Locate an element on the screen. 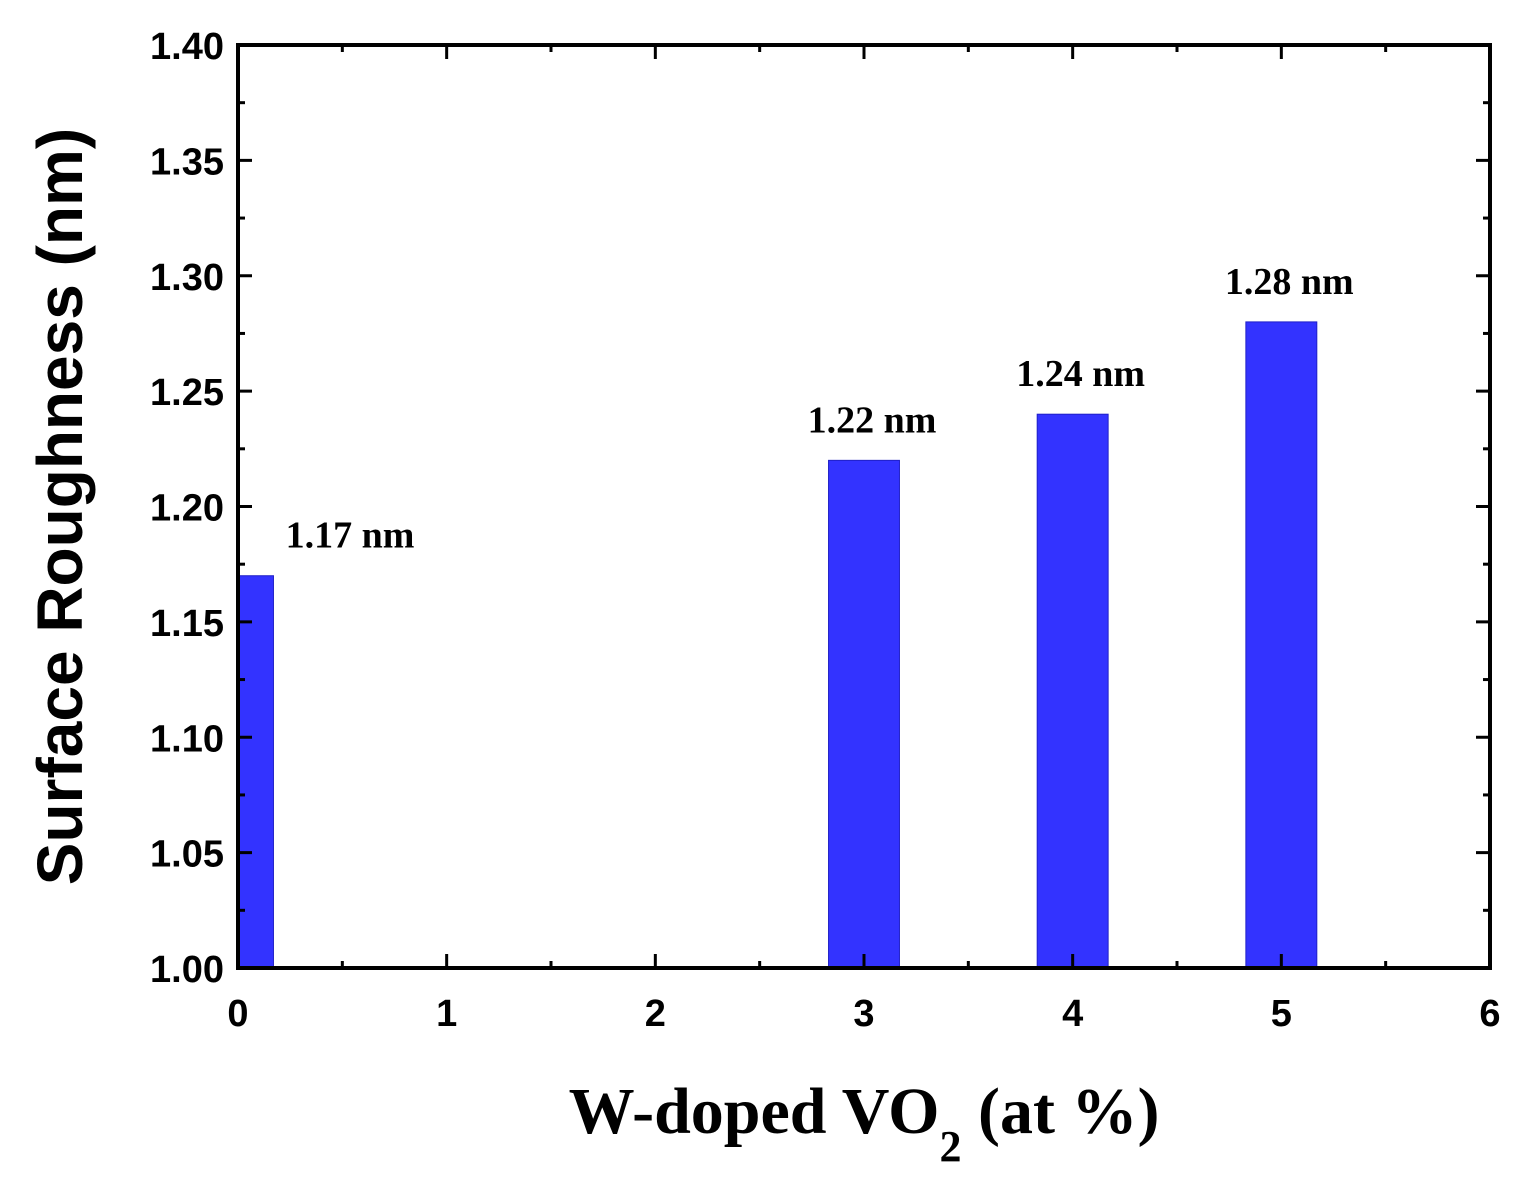 The width and height of the screenshot is (1524, 1182). y-tick-label-1.05: 1.05 is located at coordinates (187, 855).